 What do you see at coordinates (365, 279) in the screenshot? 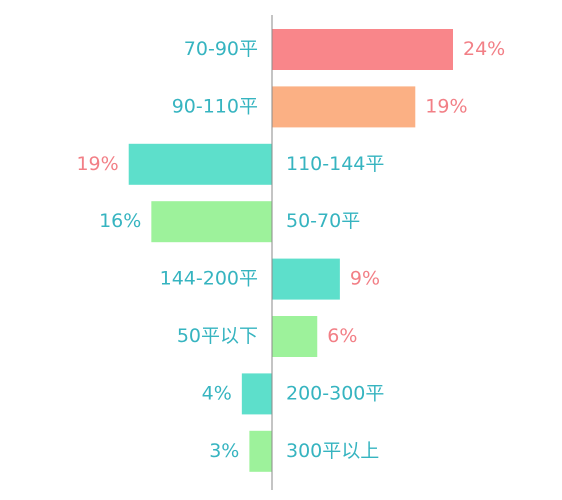
I see `value-label: 9%` at bounding box center [365, 279].